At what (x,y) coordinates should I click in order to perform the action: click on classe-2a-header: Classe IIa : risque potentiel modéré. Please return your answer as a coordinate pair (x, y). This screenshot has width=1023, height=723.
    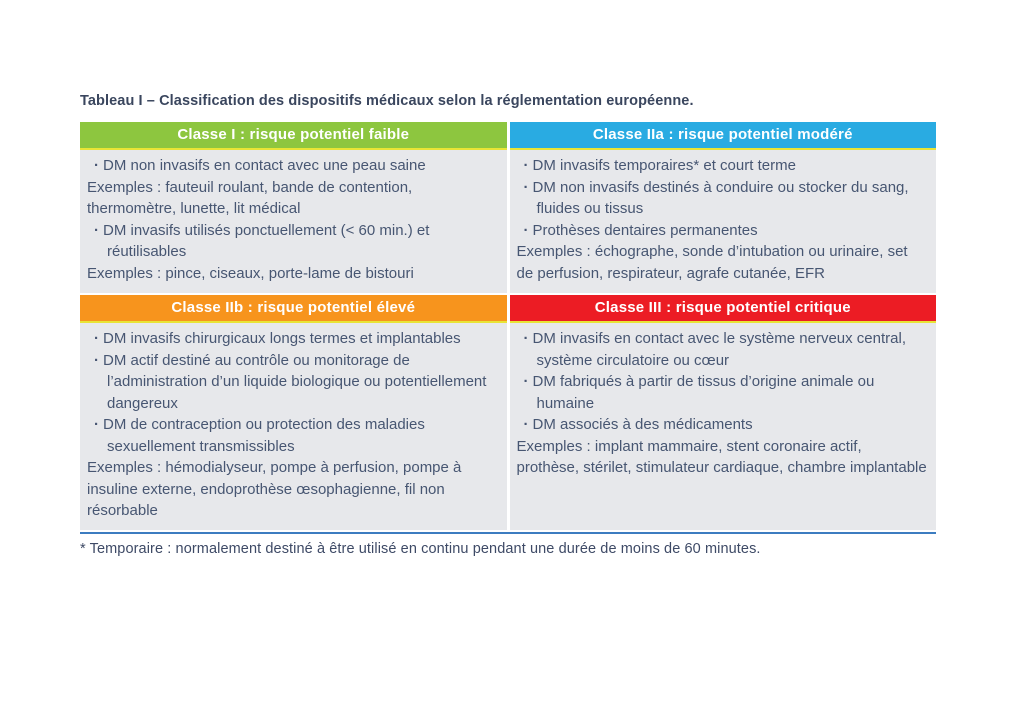
    Looking at the image, I should click on (722, 136).